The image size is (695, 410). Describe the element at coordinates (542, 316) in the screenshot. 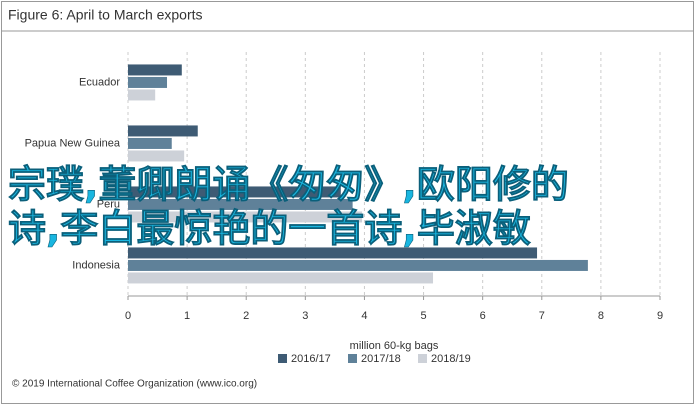

I see `x-tick-label: 7` at that location.